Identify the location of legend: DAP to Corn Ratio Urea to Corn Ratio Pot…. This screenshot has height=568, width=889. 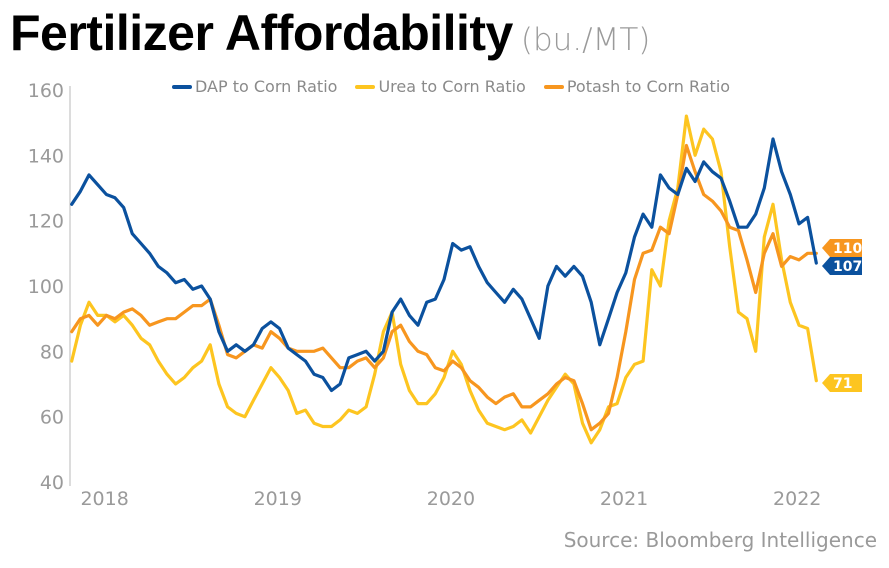
(451, 86).